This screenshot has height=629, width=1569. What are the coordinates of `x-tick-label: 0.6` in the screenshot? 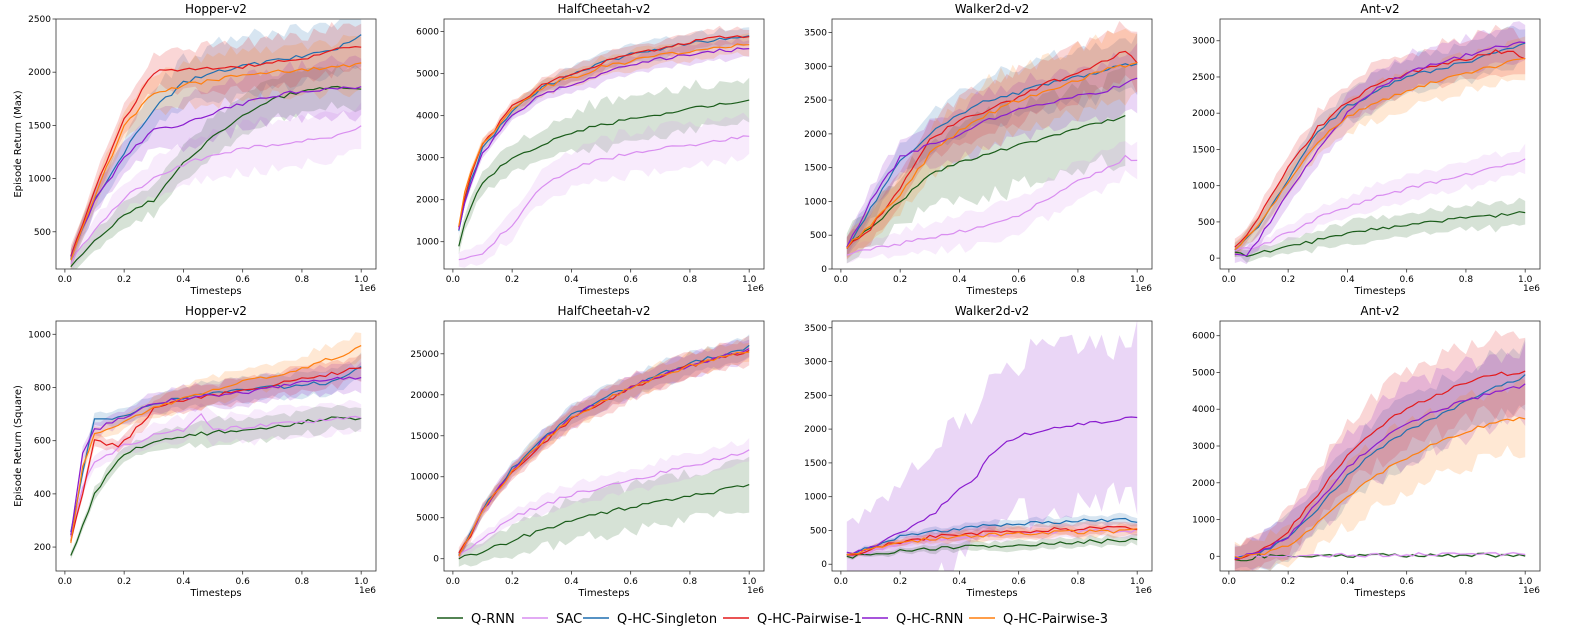 It's located at (1019, 582).